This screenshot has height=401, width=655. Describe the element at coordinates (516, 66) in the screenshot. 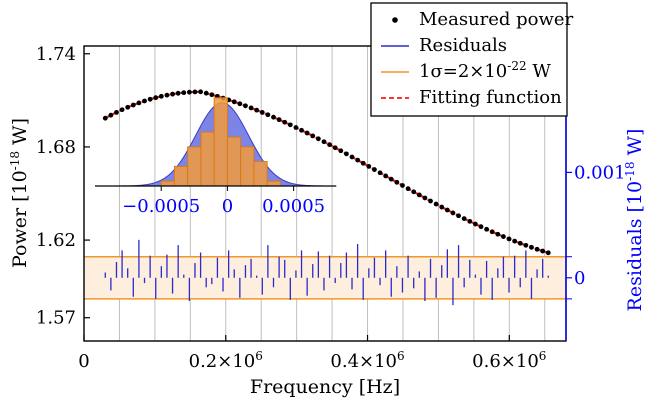

I see `legend-sigma-exponent: -22` at that location.